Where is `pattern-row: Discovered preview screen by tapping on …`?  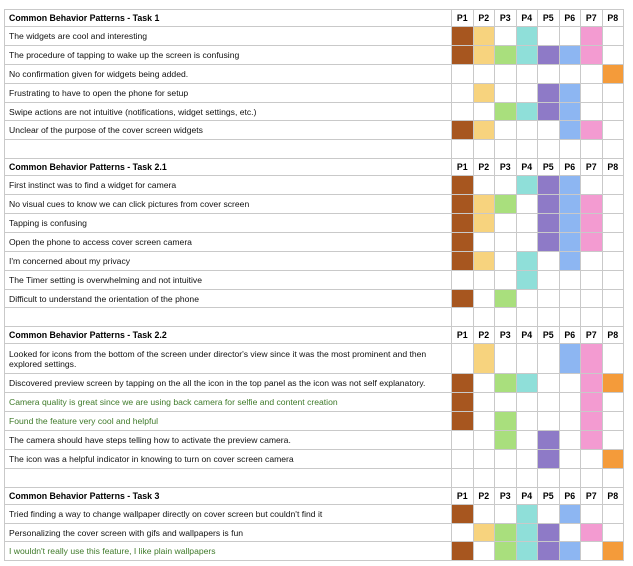
pattern-row: Discovered preview screen by tapping on … is located at coordinates (314, 383).